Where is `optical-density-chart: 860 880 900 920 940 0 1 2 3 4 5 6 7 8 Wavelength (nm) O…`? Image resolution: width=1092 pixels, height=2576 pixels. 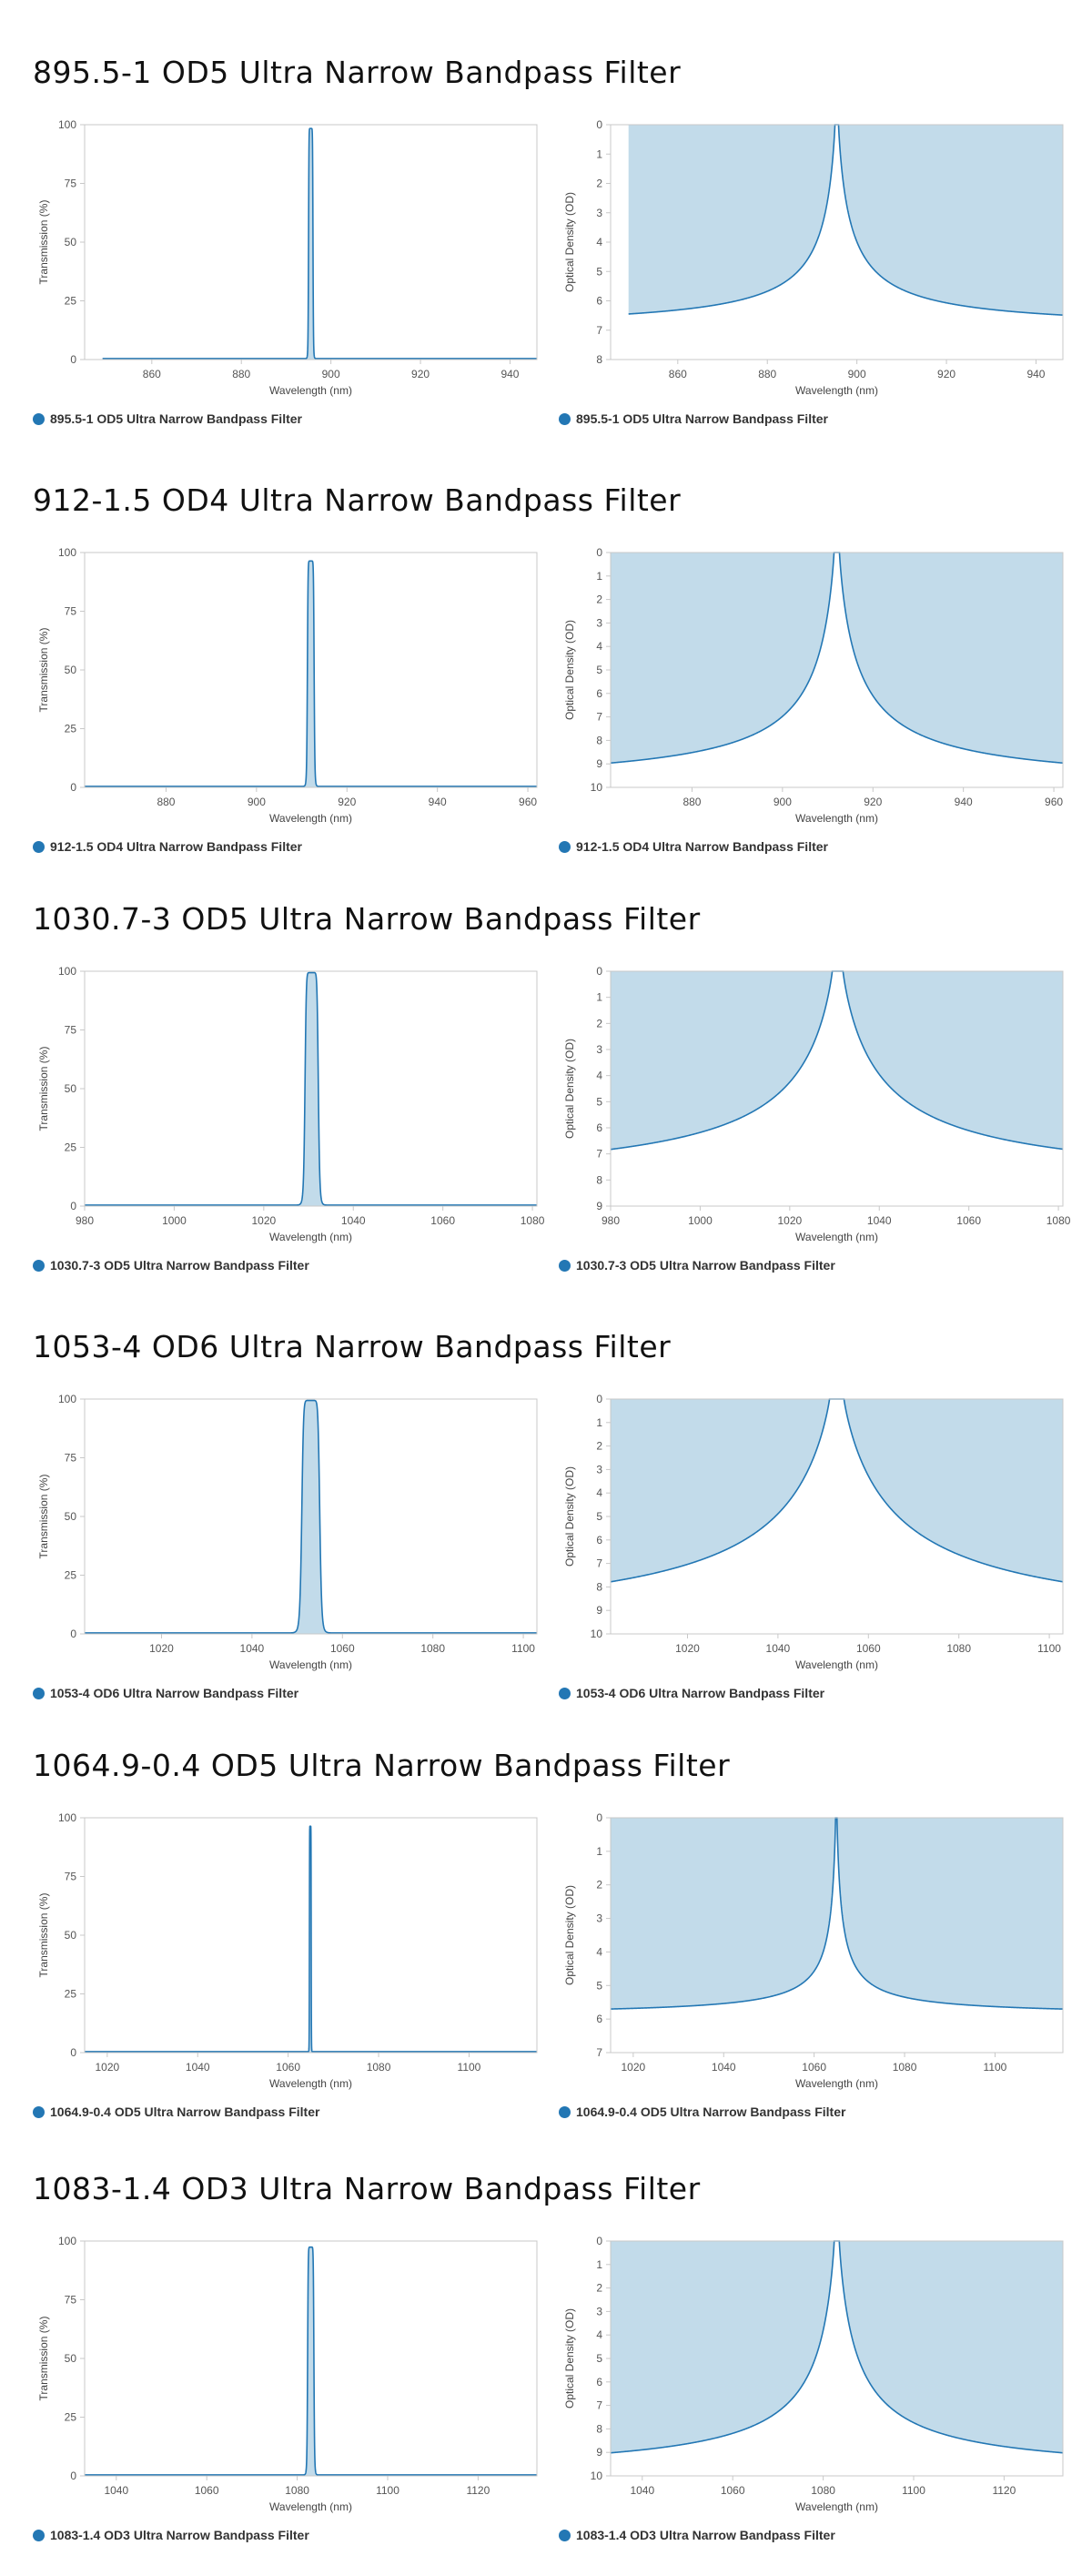 optical-density-chart: 860 880 900 920 940 0 1 2 3 4 5 6 7 8 Wavelength (nm) O… is located at coordinates (813, 270).